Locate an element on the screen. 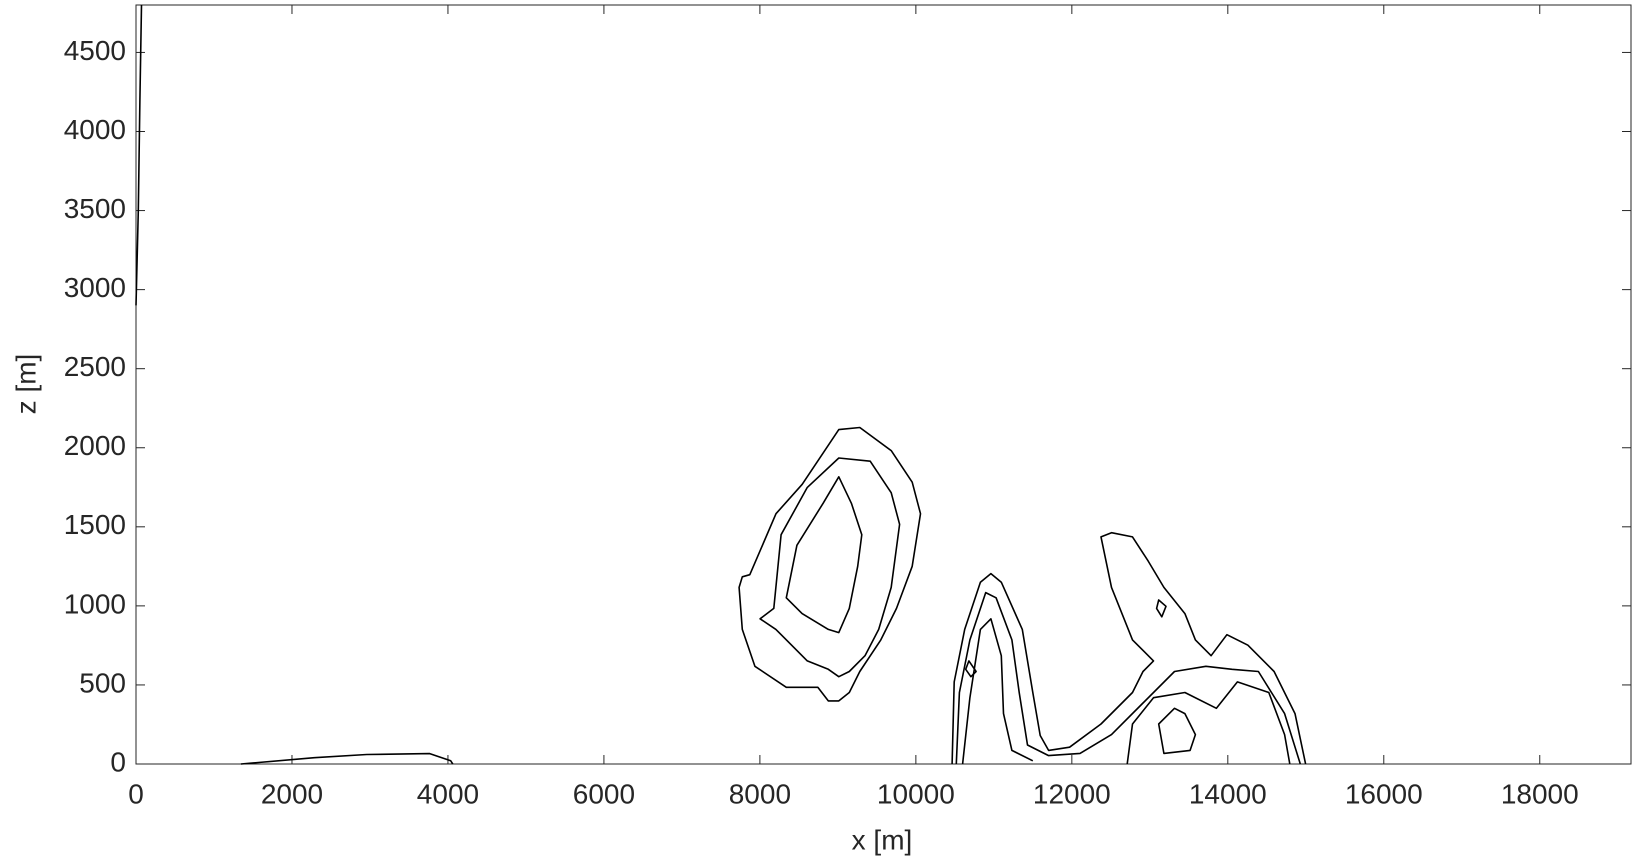 The width and height of the screenshot is (1637, 862). y-tick-label: 4500 is located at coordinates (95, 50).